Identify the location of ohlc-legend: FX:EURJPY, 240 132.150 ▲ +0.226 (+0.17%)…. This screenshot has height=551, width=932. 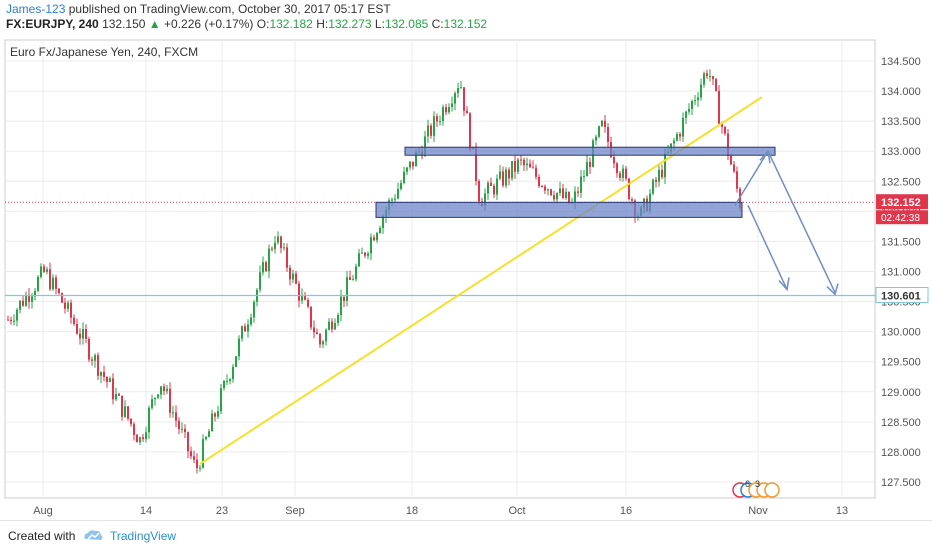
(246, 24).